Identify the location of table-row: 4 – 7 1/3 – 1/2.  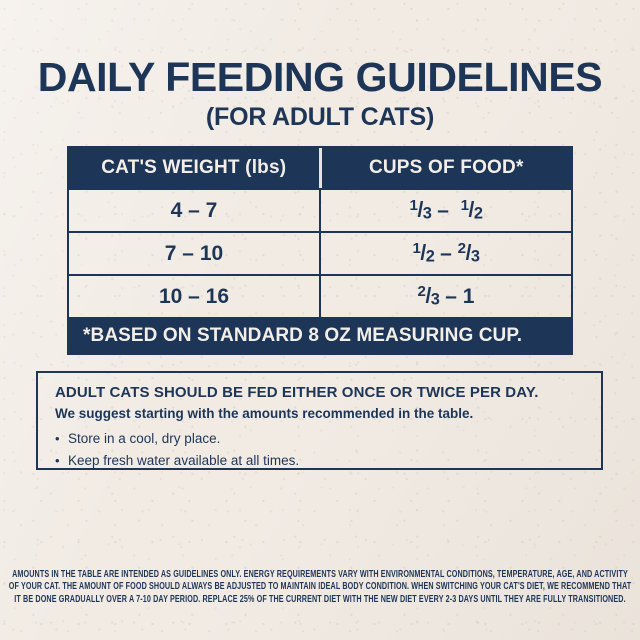
(320, 209).